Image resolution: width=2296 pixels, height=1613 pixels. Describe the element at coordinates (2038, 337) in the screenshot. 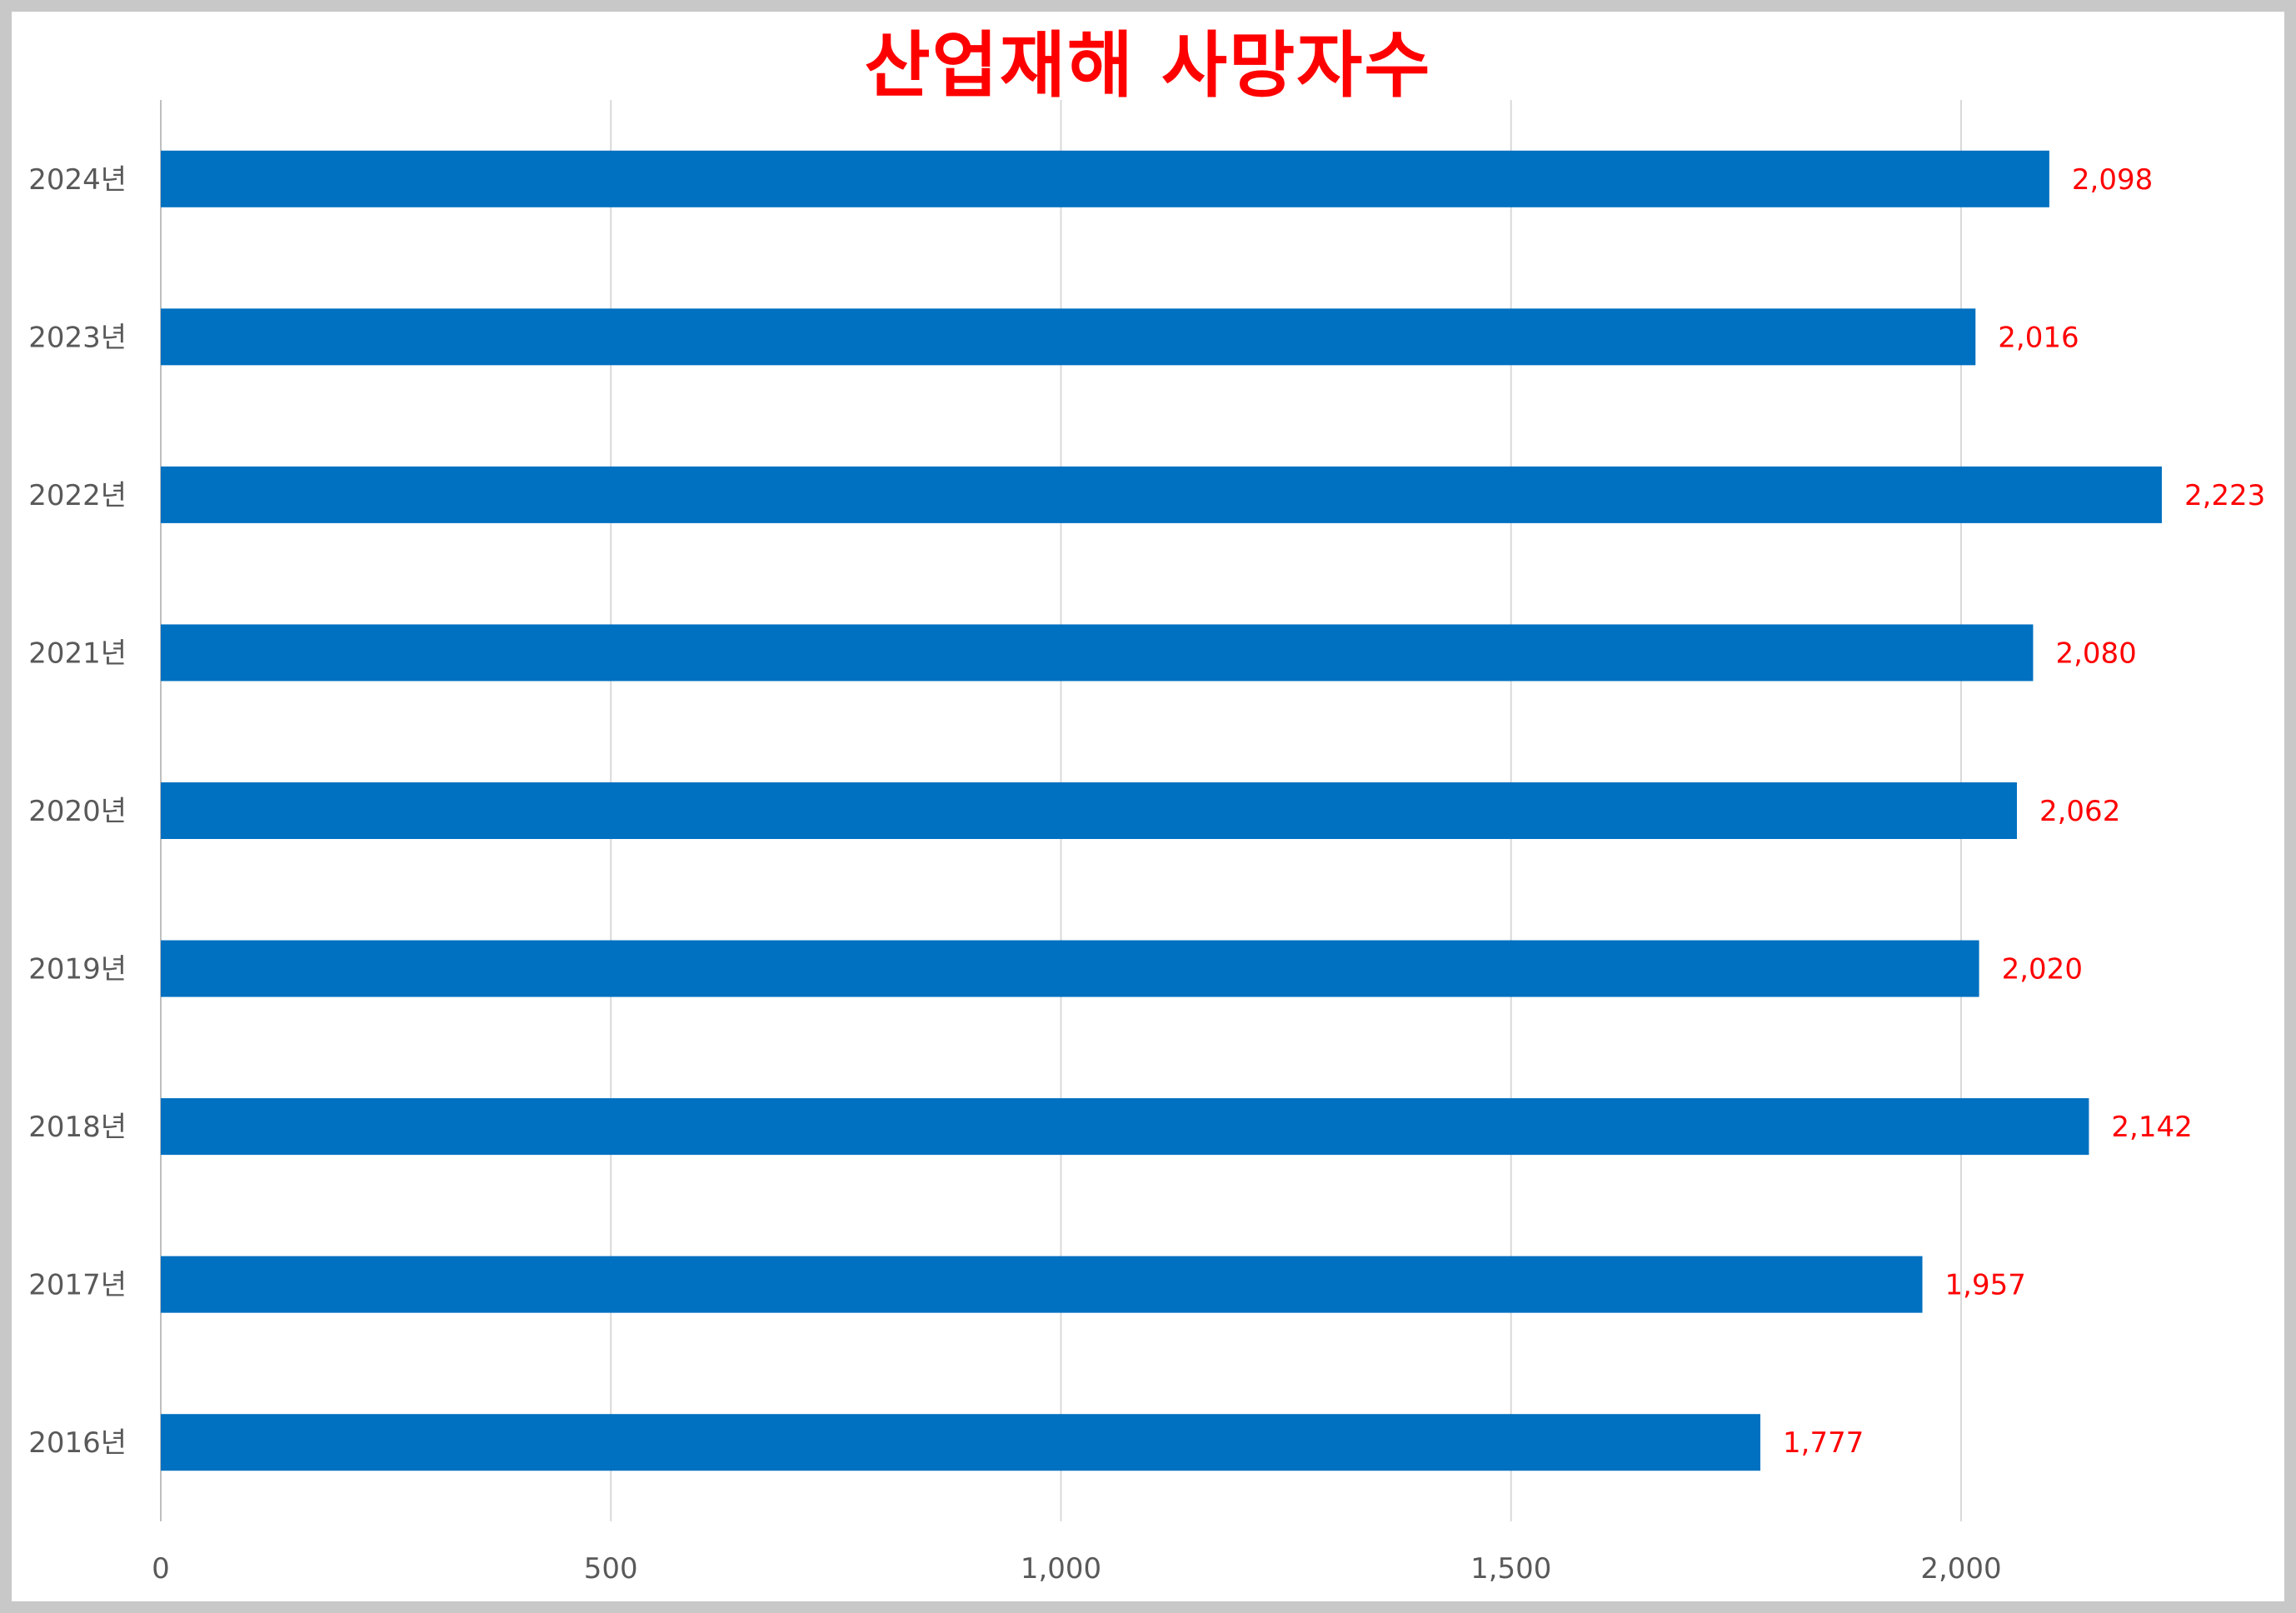

I see `data-label: 2,016` at that location.